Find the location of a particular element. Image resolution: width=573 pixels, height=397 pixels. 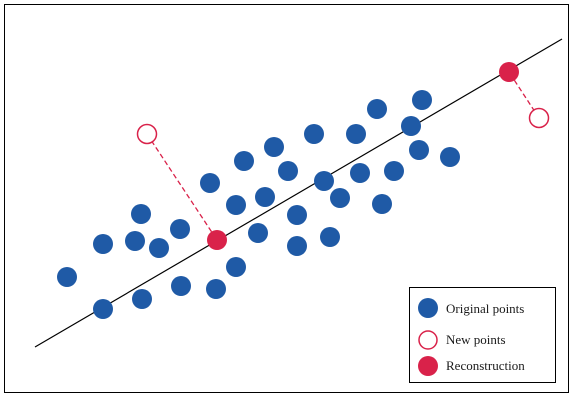

legend-original-label: Original points is located at coordinates (485, 308).